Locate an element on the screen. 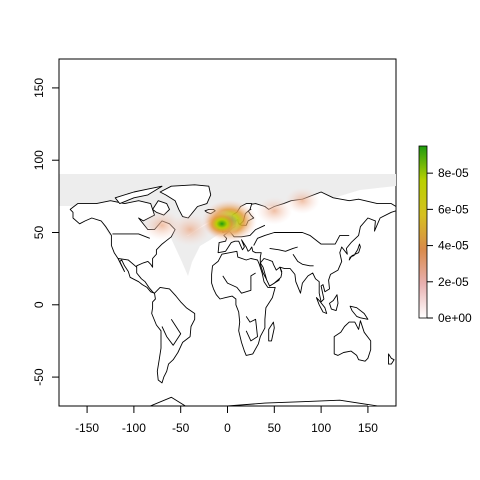  y-axis: -50 0 50 100 150 is located at coordinates (46, 232).